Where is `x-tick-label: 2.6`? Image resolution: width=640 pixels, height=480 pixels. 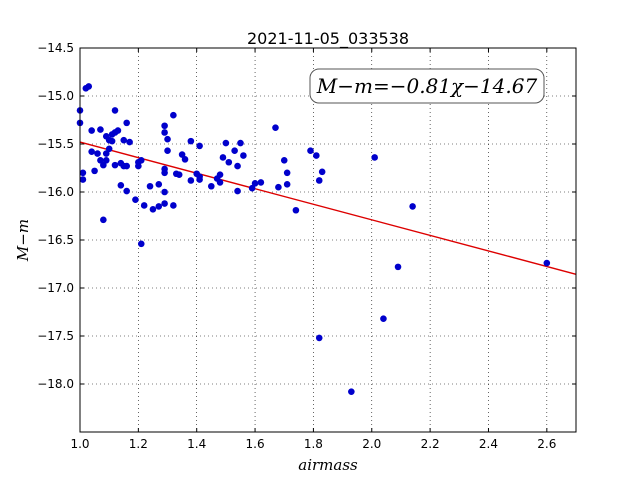 x-tick-label: 2.6 is located at coordinates (546, 444).